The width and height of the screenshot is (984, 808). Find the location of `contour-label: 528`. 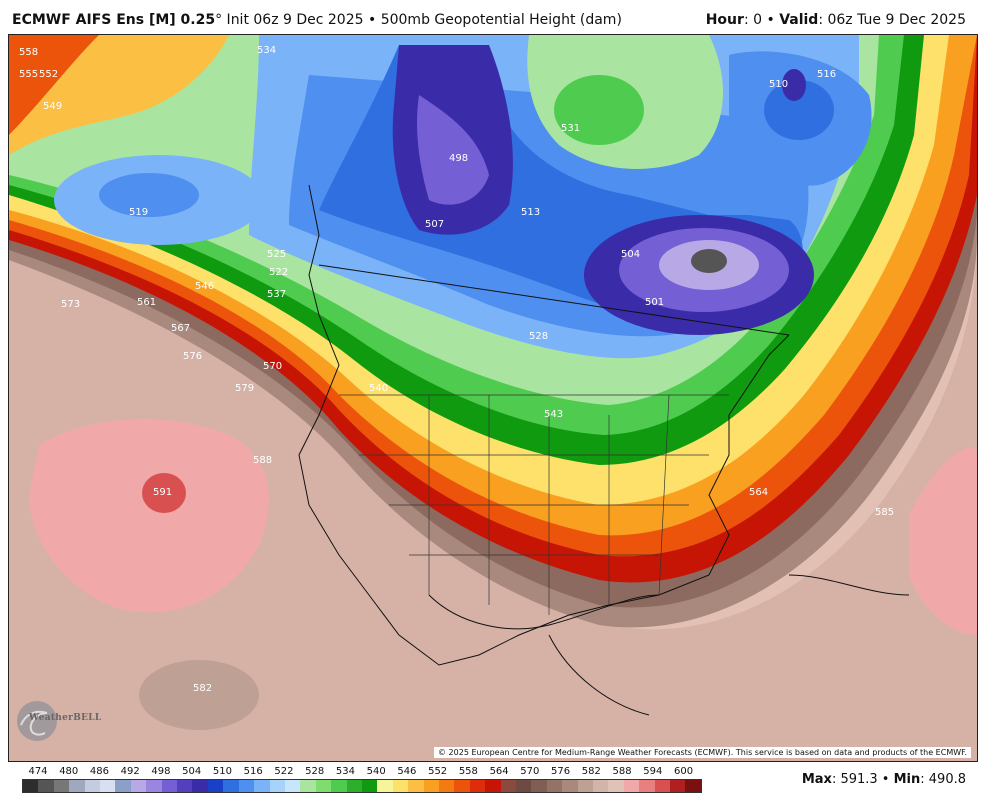

contour-label: 528 is located at coordinates (538, 336).